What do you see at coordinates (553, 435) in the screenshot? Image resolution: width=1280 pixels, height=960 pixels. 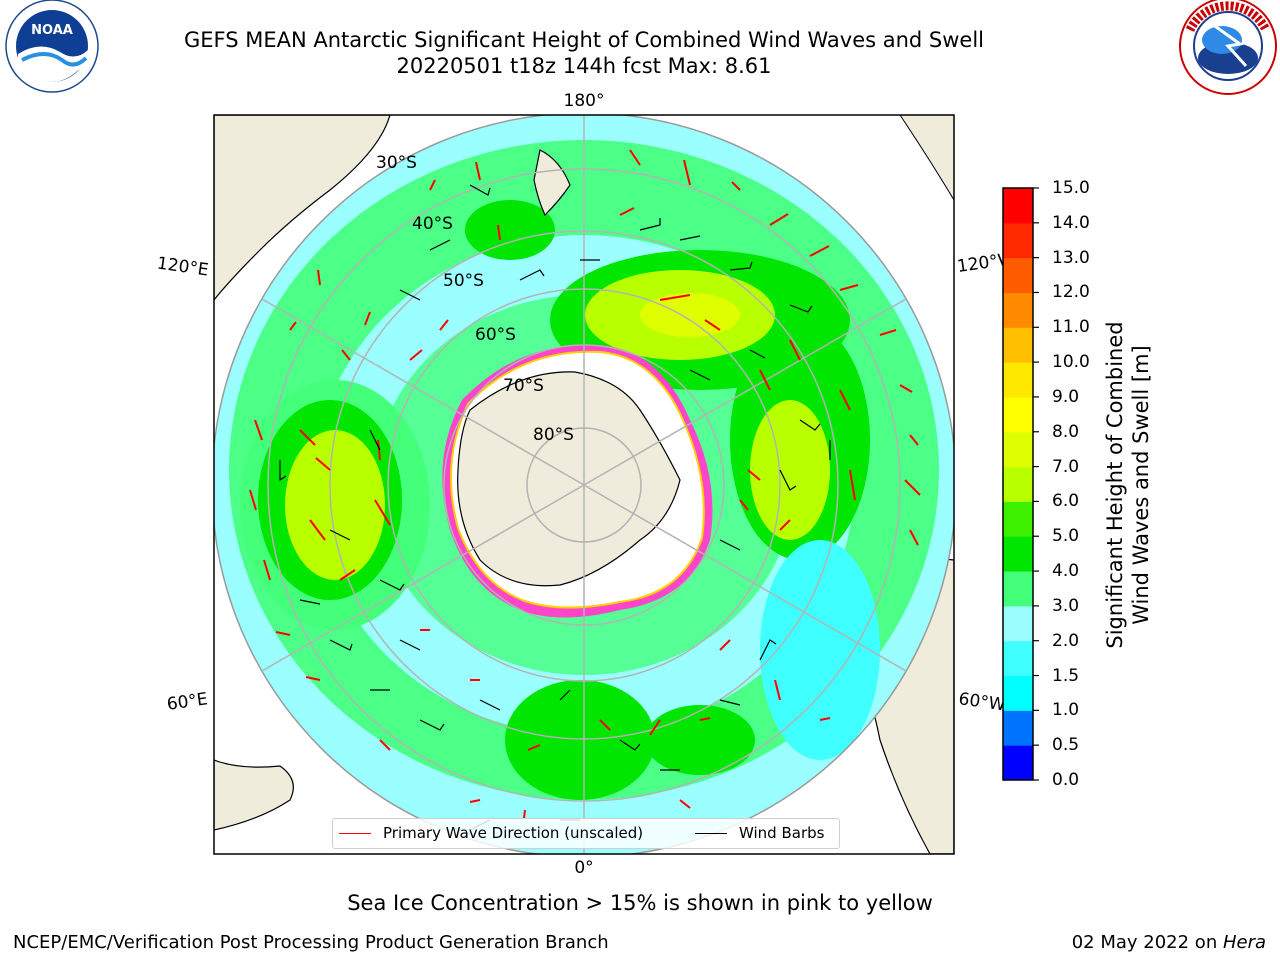 I see `lat-label-80s: 80°S` at bounding box center [553, 435].